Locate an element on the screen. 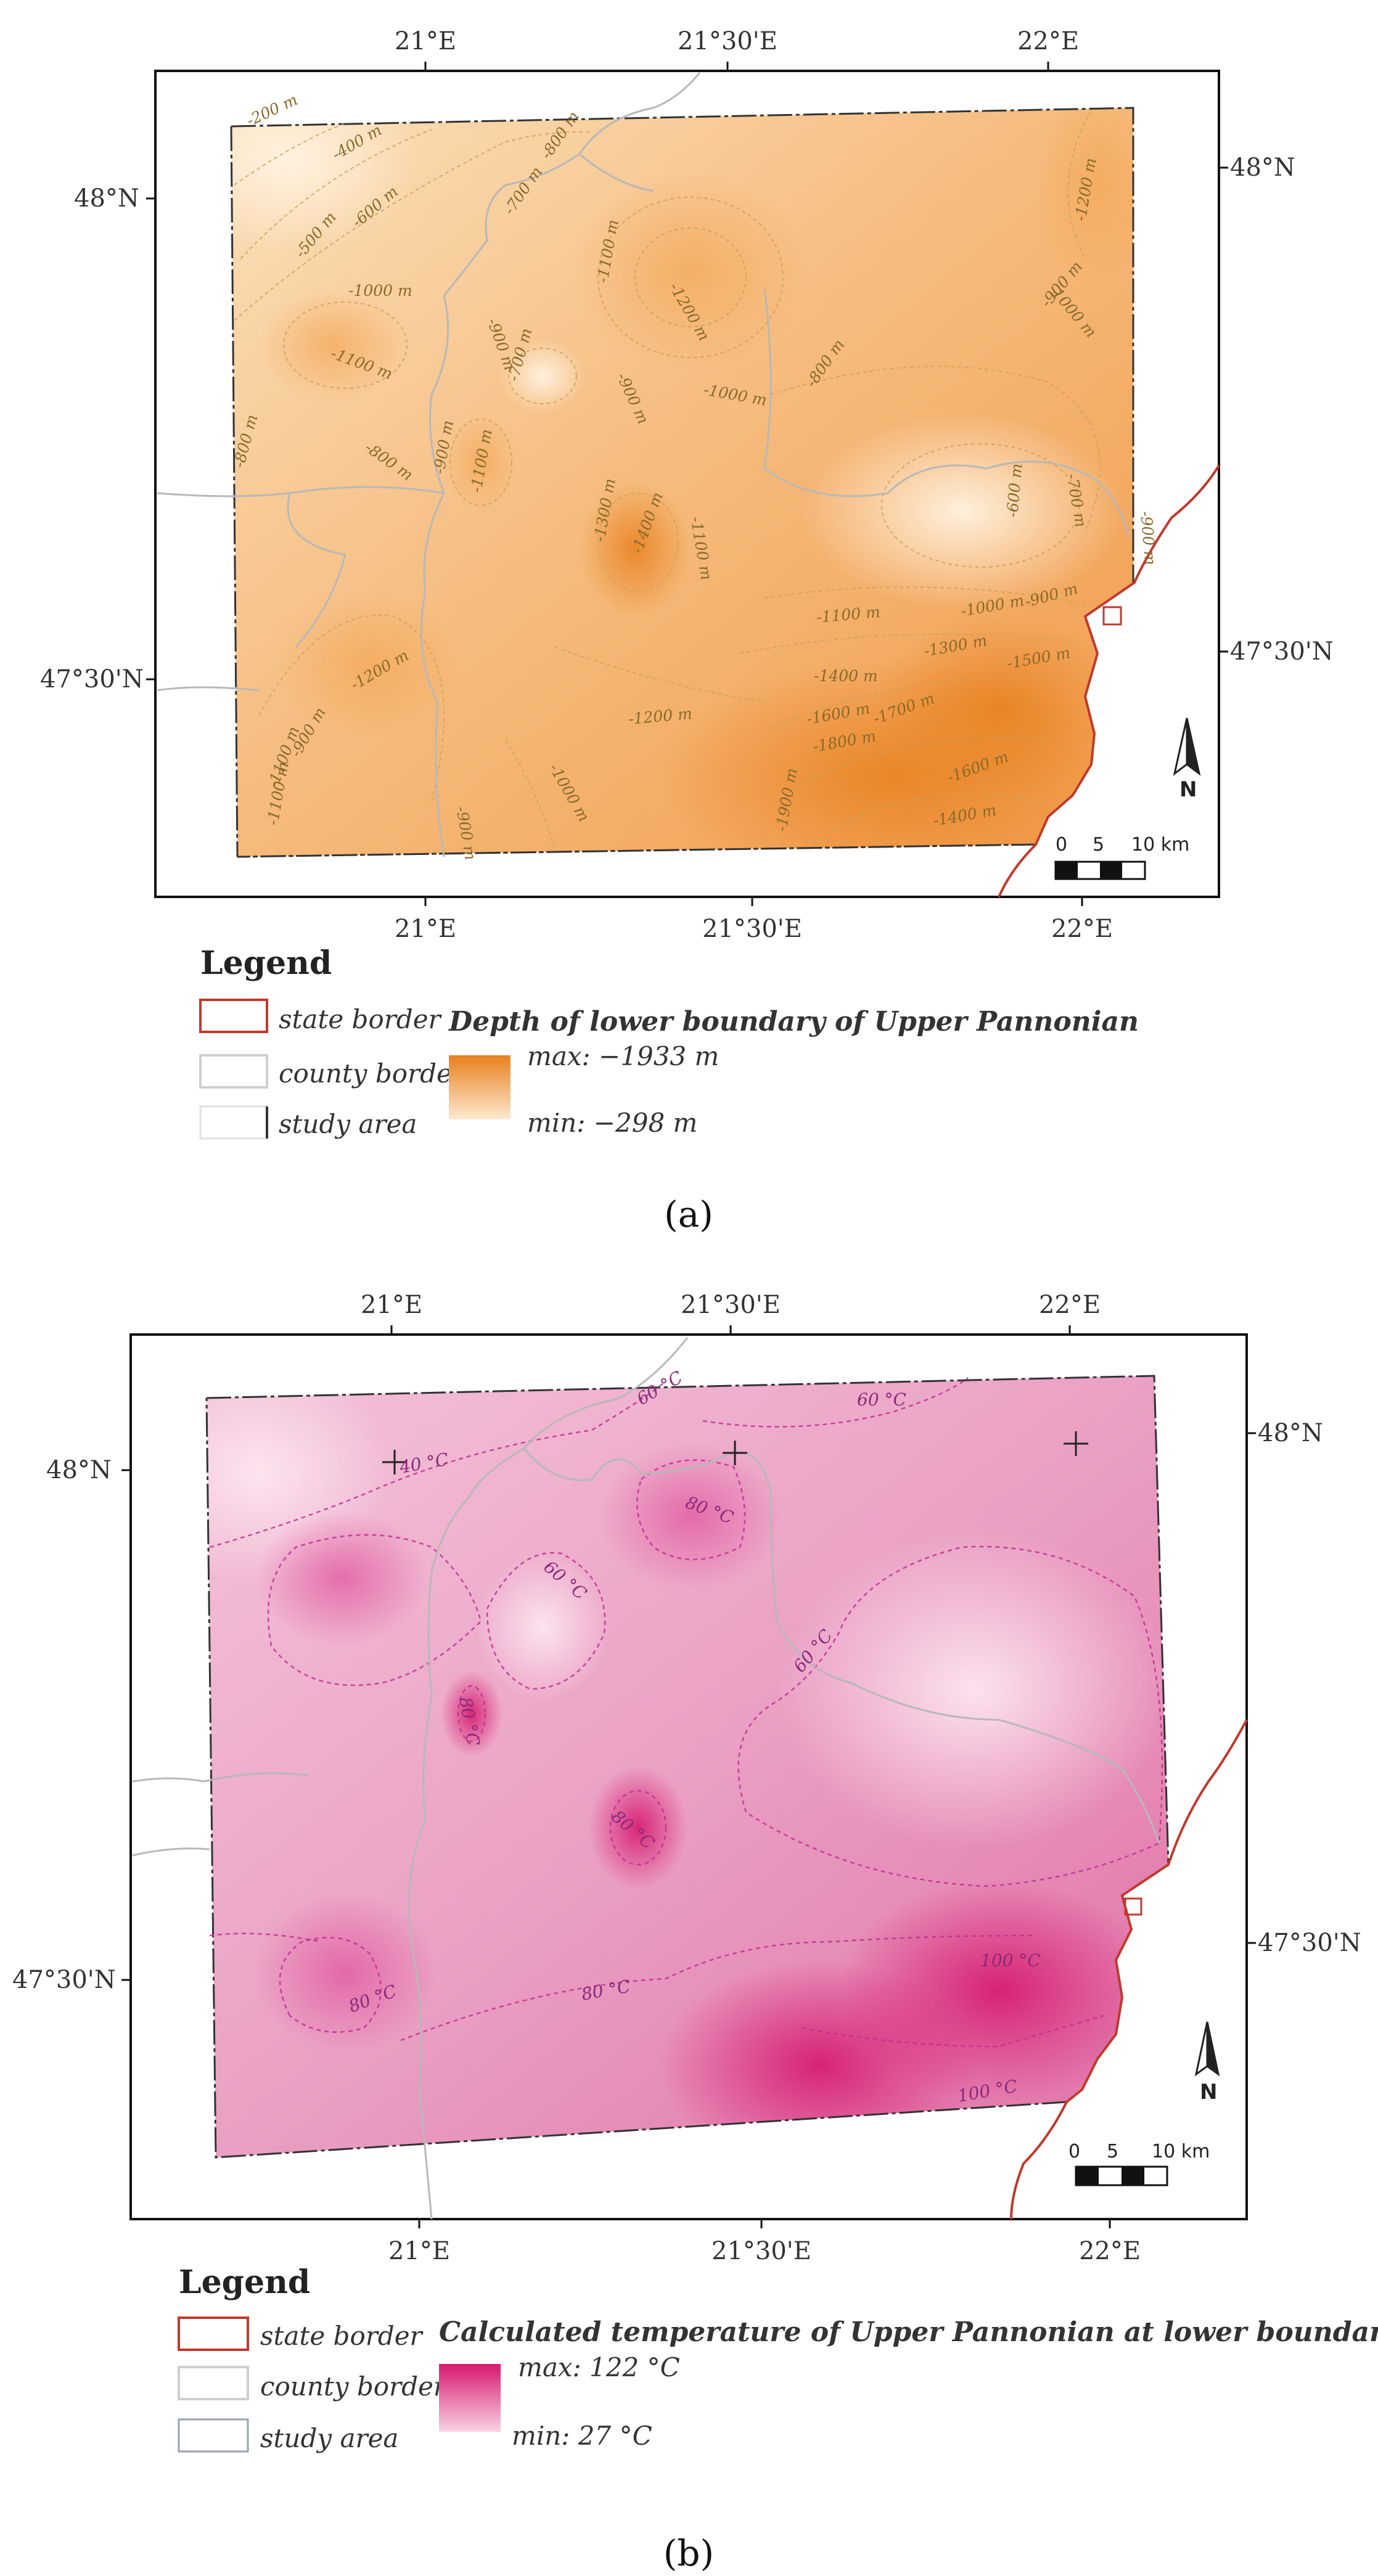  caption-b: (b) is located at coordinates (688, 2553).